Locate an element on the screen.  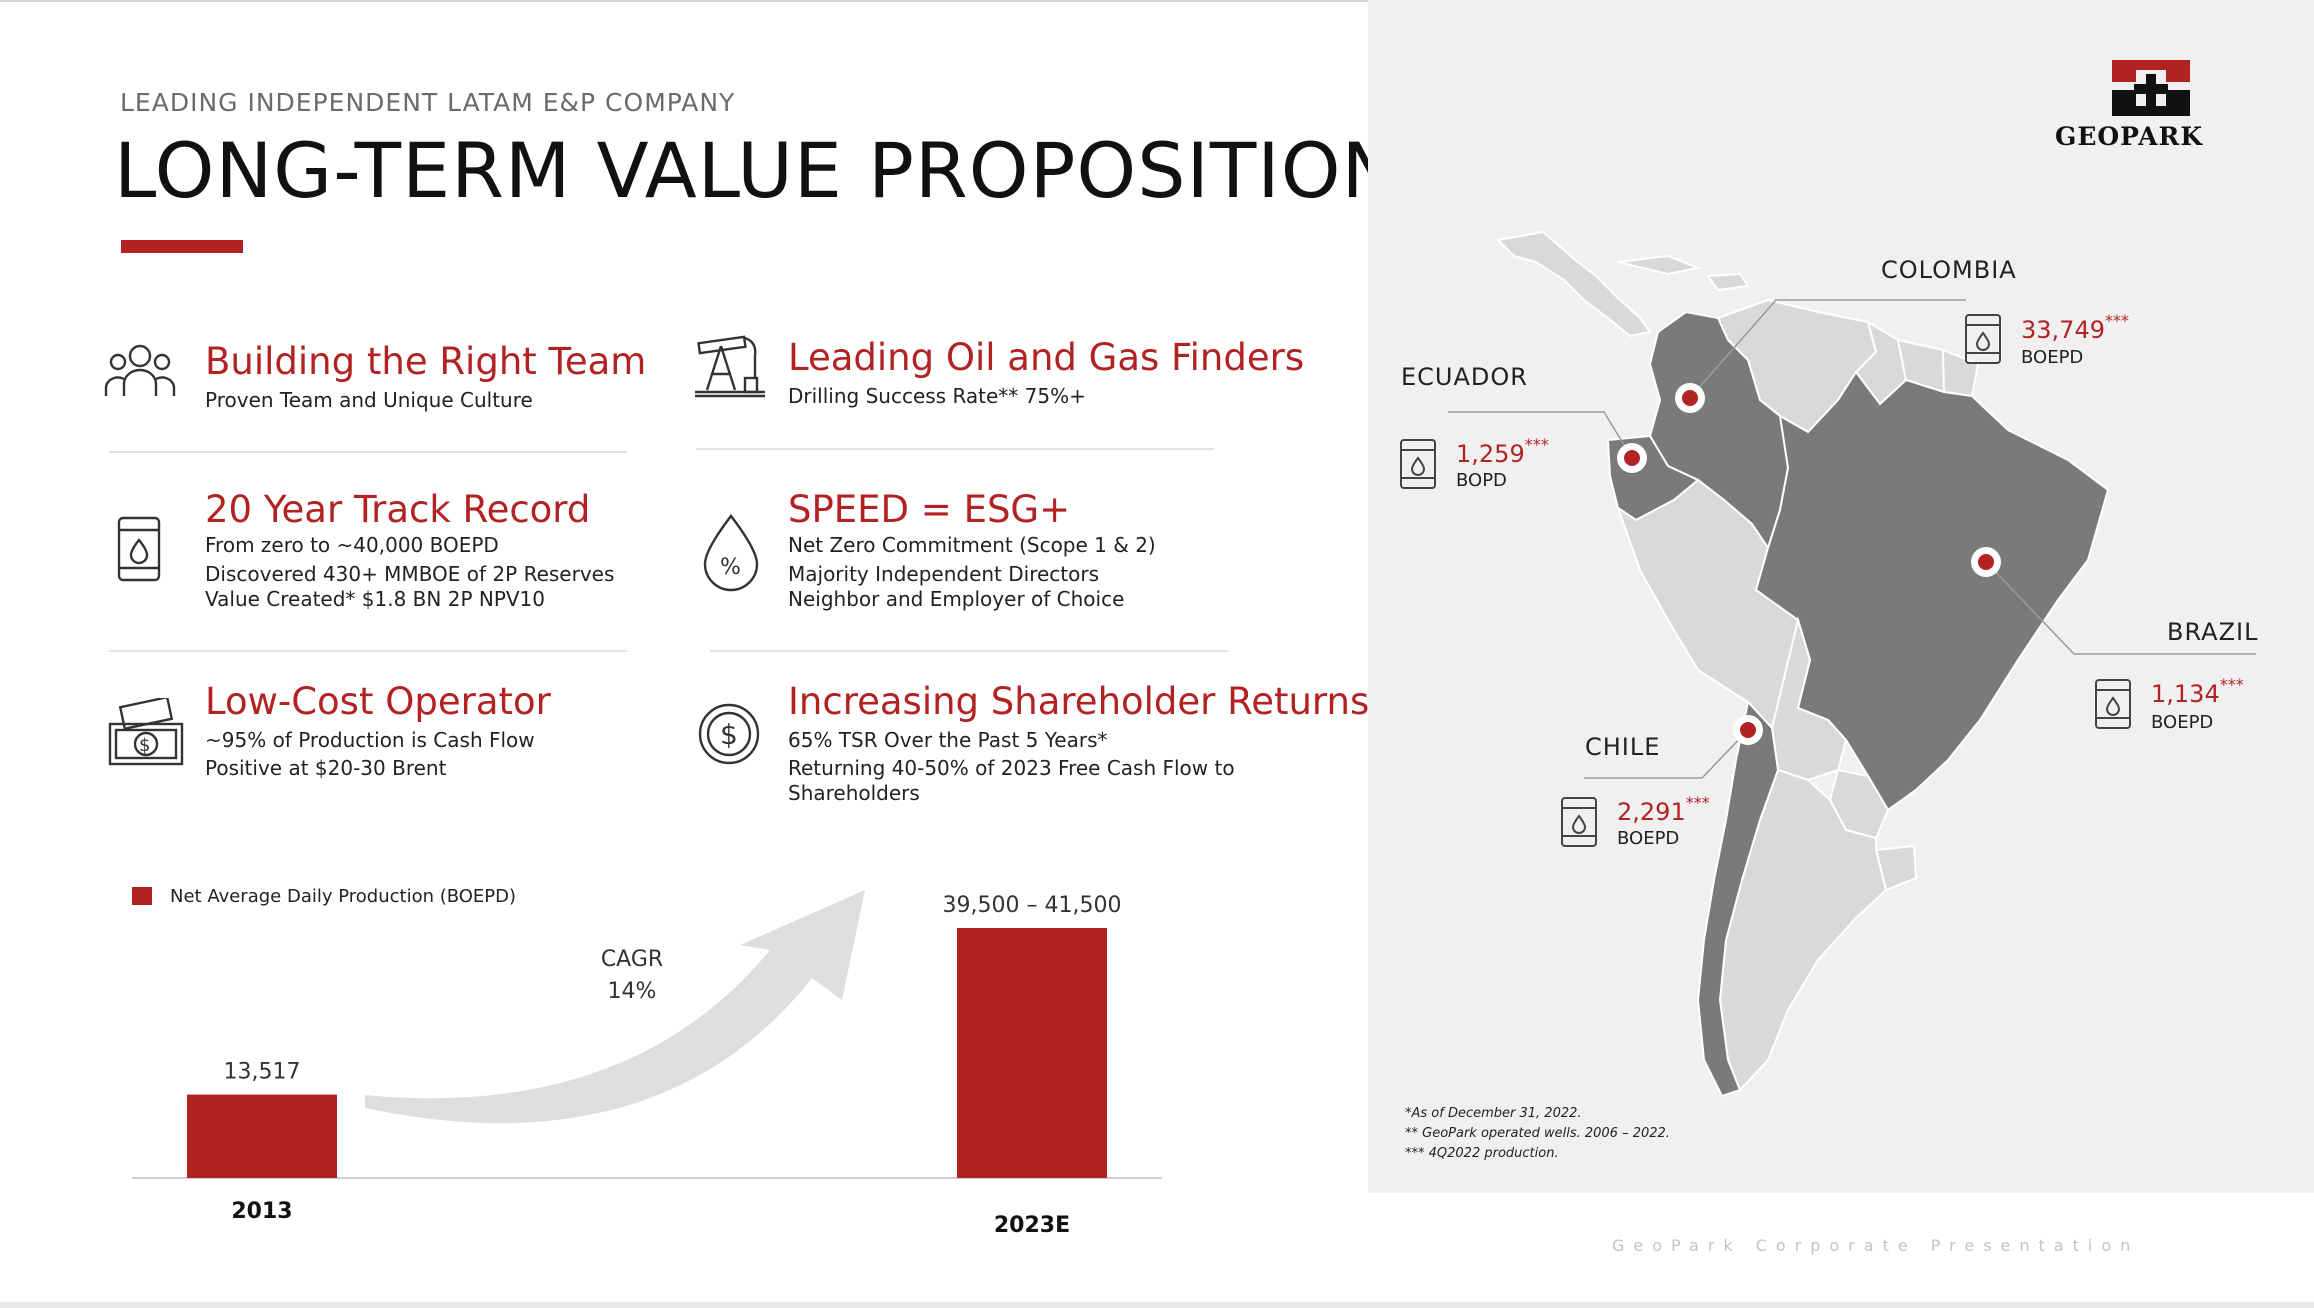
feature-line: Positive at $20-30 Brent is located at coordinates (326, 768).